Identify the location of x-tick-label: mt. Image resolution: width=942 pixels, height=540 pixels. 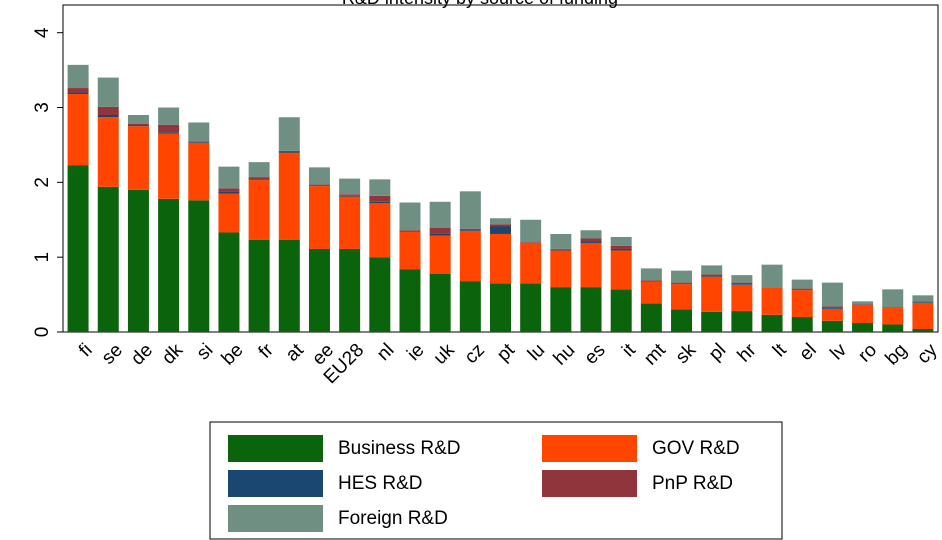
(655, 354).